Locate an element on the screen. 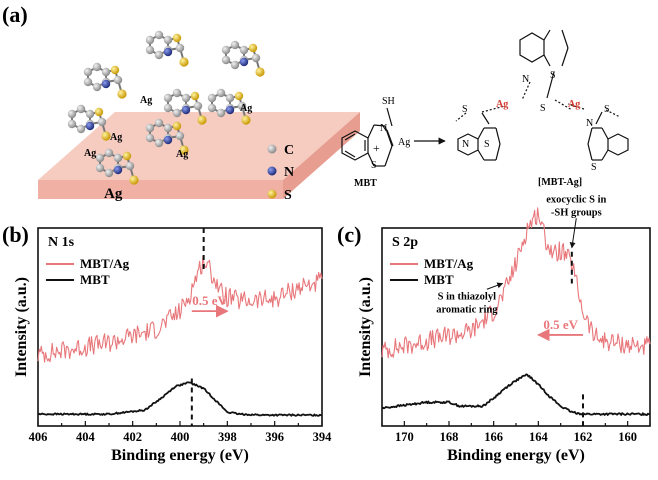 The image size is (658, 480). surface-label: Ag is located at coordinates (113, 194).